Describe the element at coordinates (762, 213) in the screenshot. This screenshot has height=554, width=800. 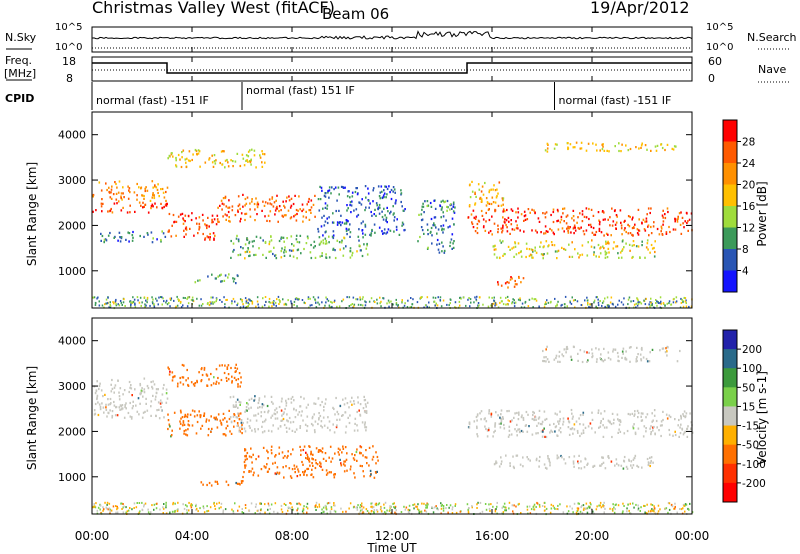
I see `power-colorbar-label: Power [dB]` at that location.